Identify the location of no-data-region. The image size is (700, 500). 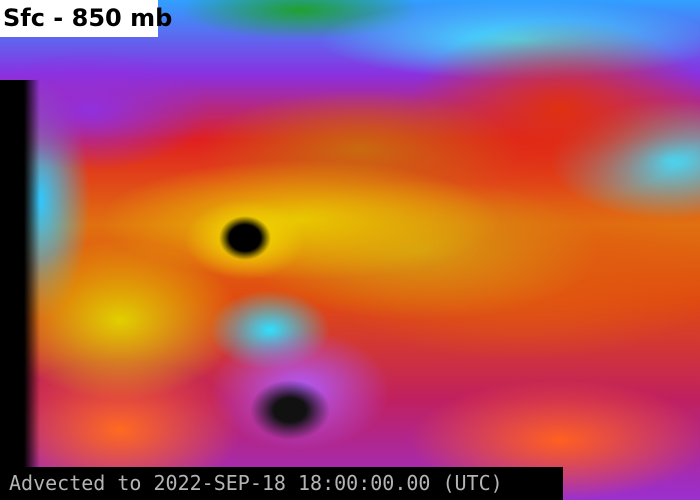
(20, 275).